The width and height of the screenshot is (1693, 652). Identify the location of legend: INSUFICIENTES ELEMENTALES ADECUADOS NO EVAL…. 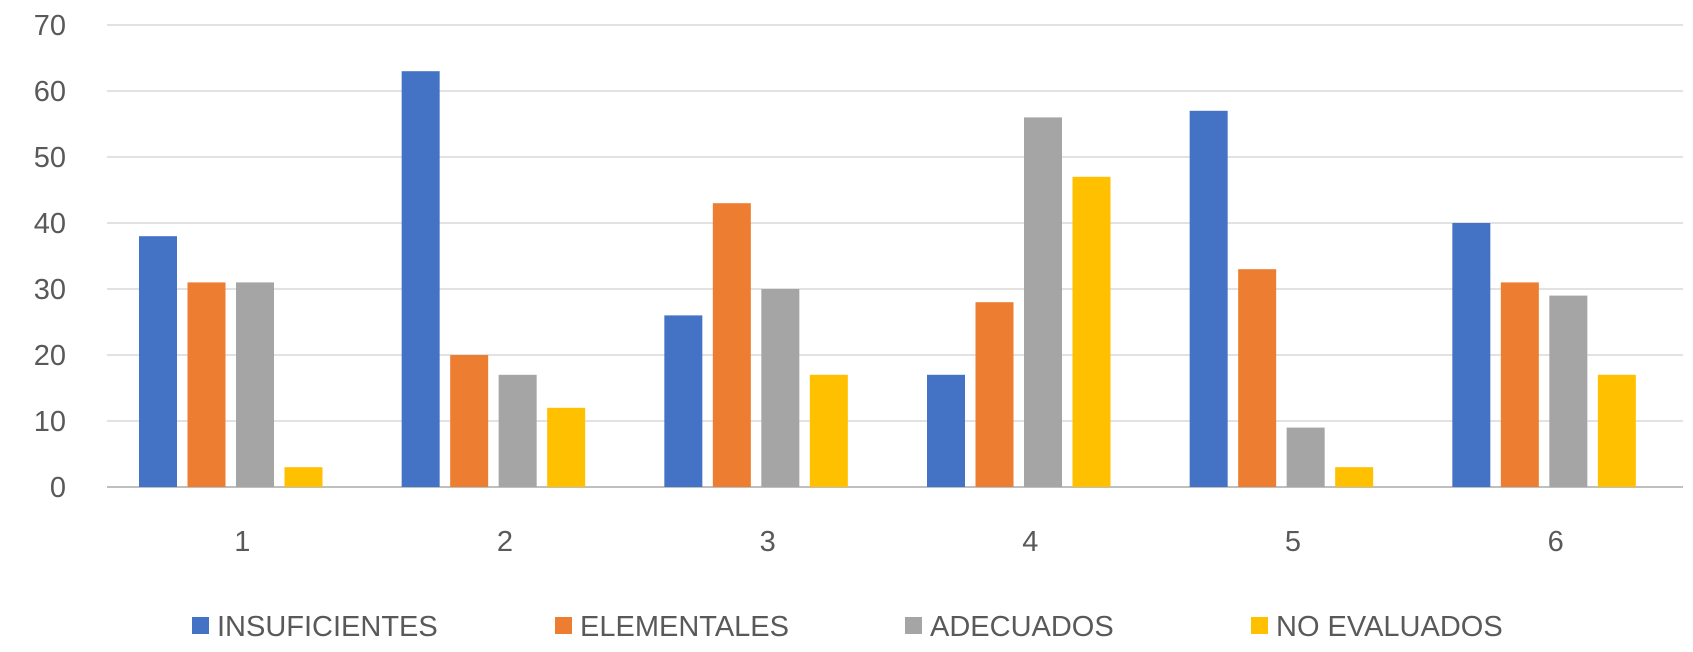
(847, 627).